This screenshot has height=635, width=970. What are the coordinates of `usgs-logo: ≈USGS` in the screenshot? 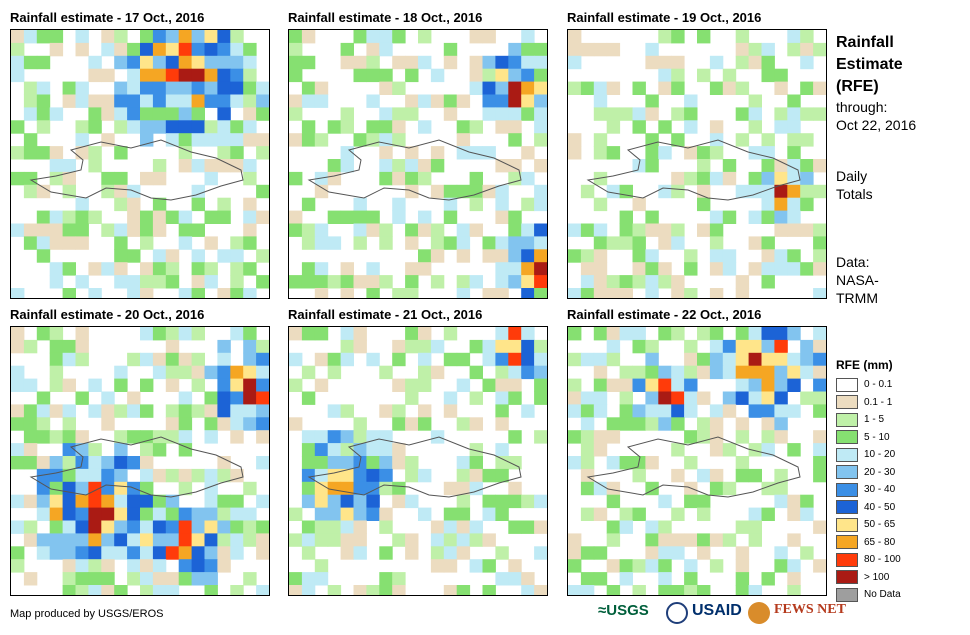 It's located at (623, 610).